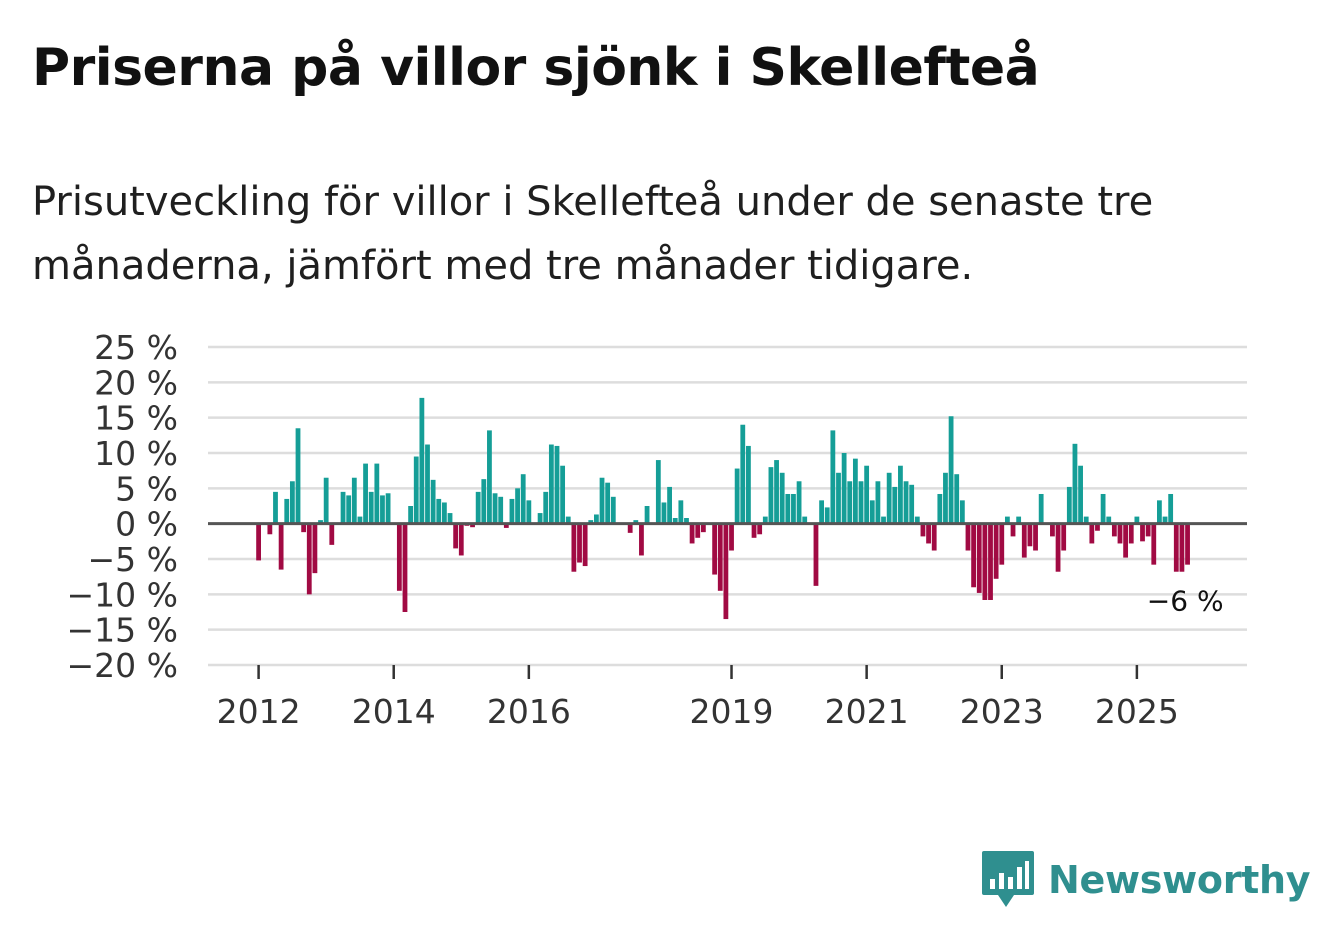 This screenshot has width=1322, height=939. Describe the element at coordinates (394, 711) in the screenshot. I see `x-tick-label: 2014` at that location.